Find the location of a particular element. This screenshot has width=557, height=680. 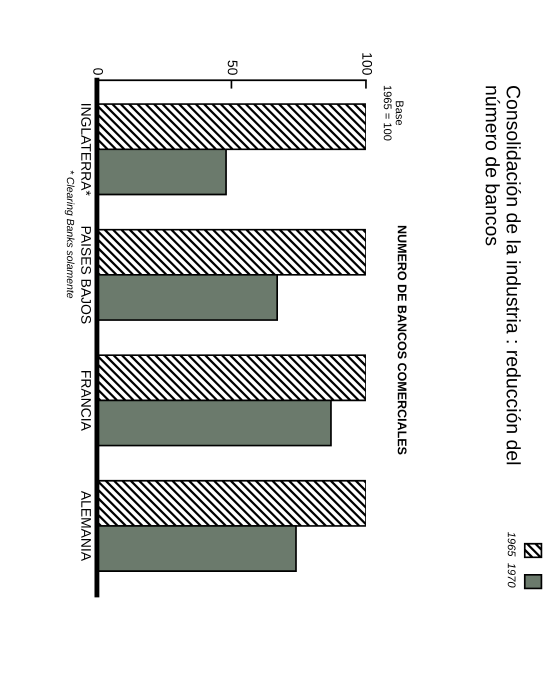

y-tick-label: ALEMANIA is located at coordinates (86, 526).